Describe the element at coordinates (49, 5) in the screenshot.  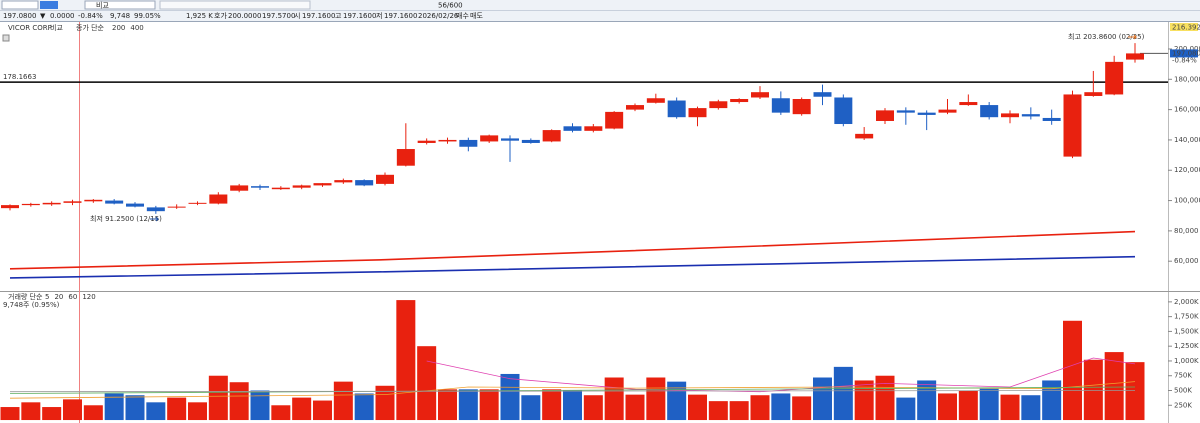
I see `market-box` at that location.